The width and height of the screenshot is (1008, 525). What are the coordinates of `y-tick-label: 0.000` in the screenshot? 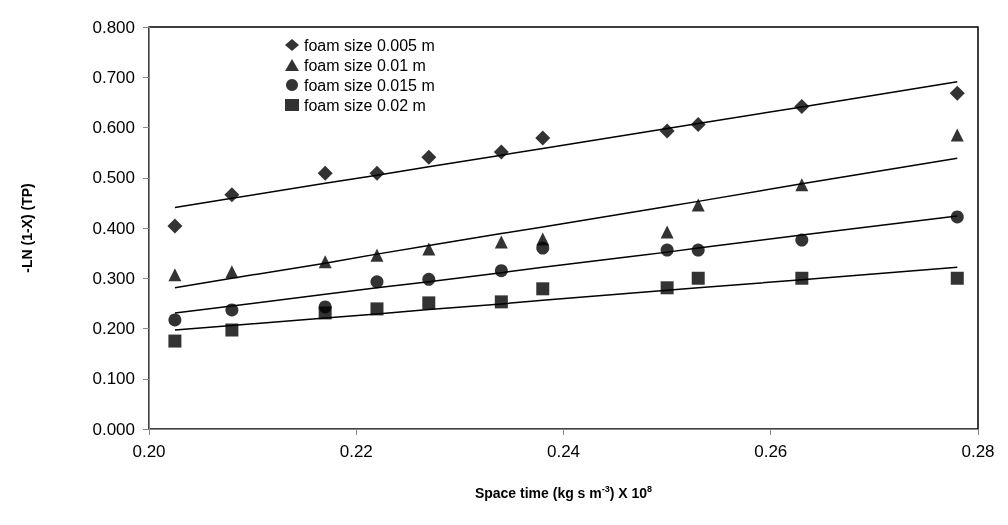 It's located at (113, 429).